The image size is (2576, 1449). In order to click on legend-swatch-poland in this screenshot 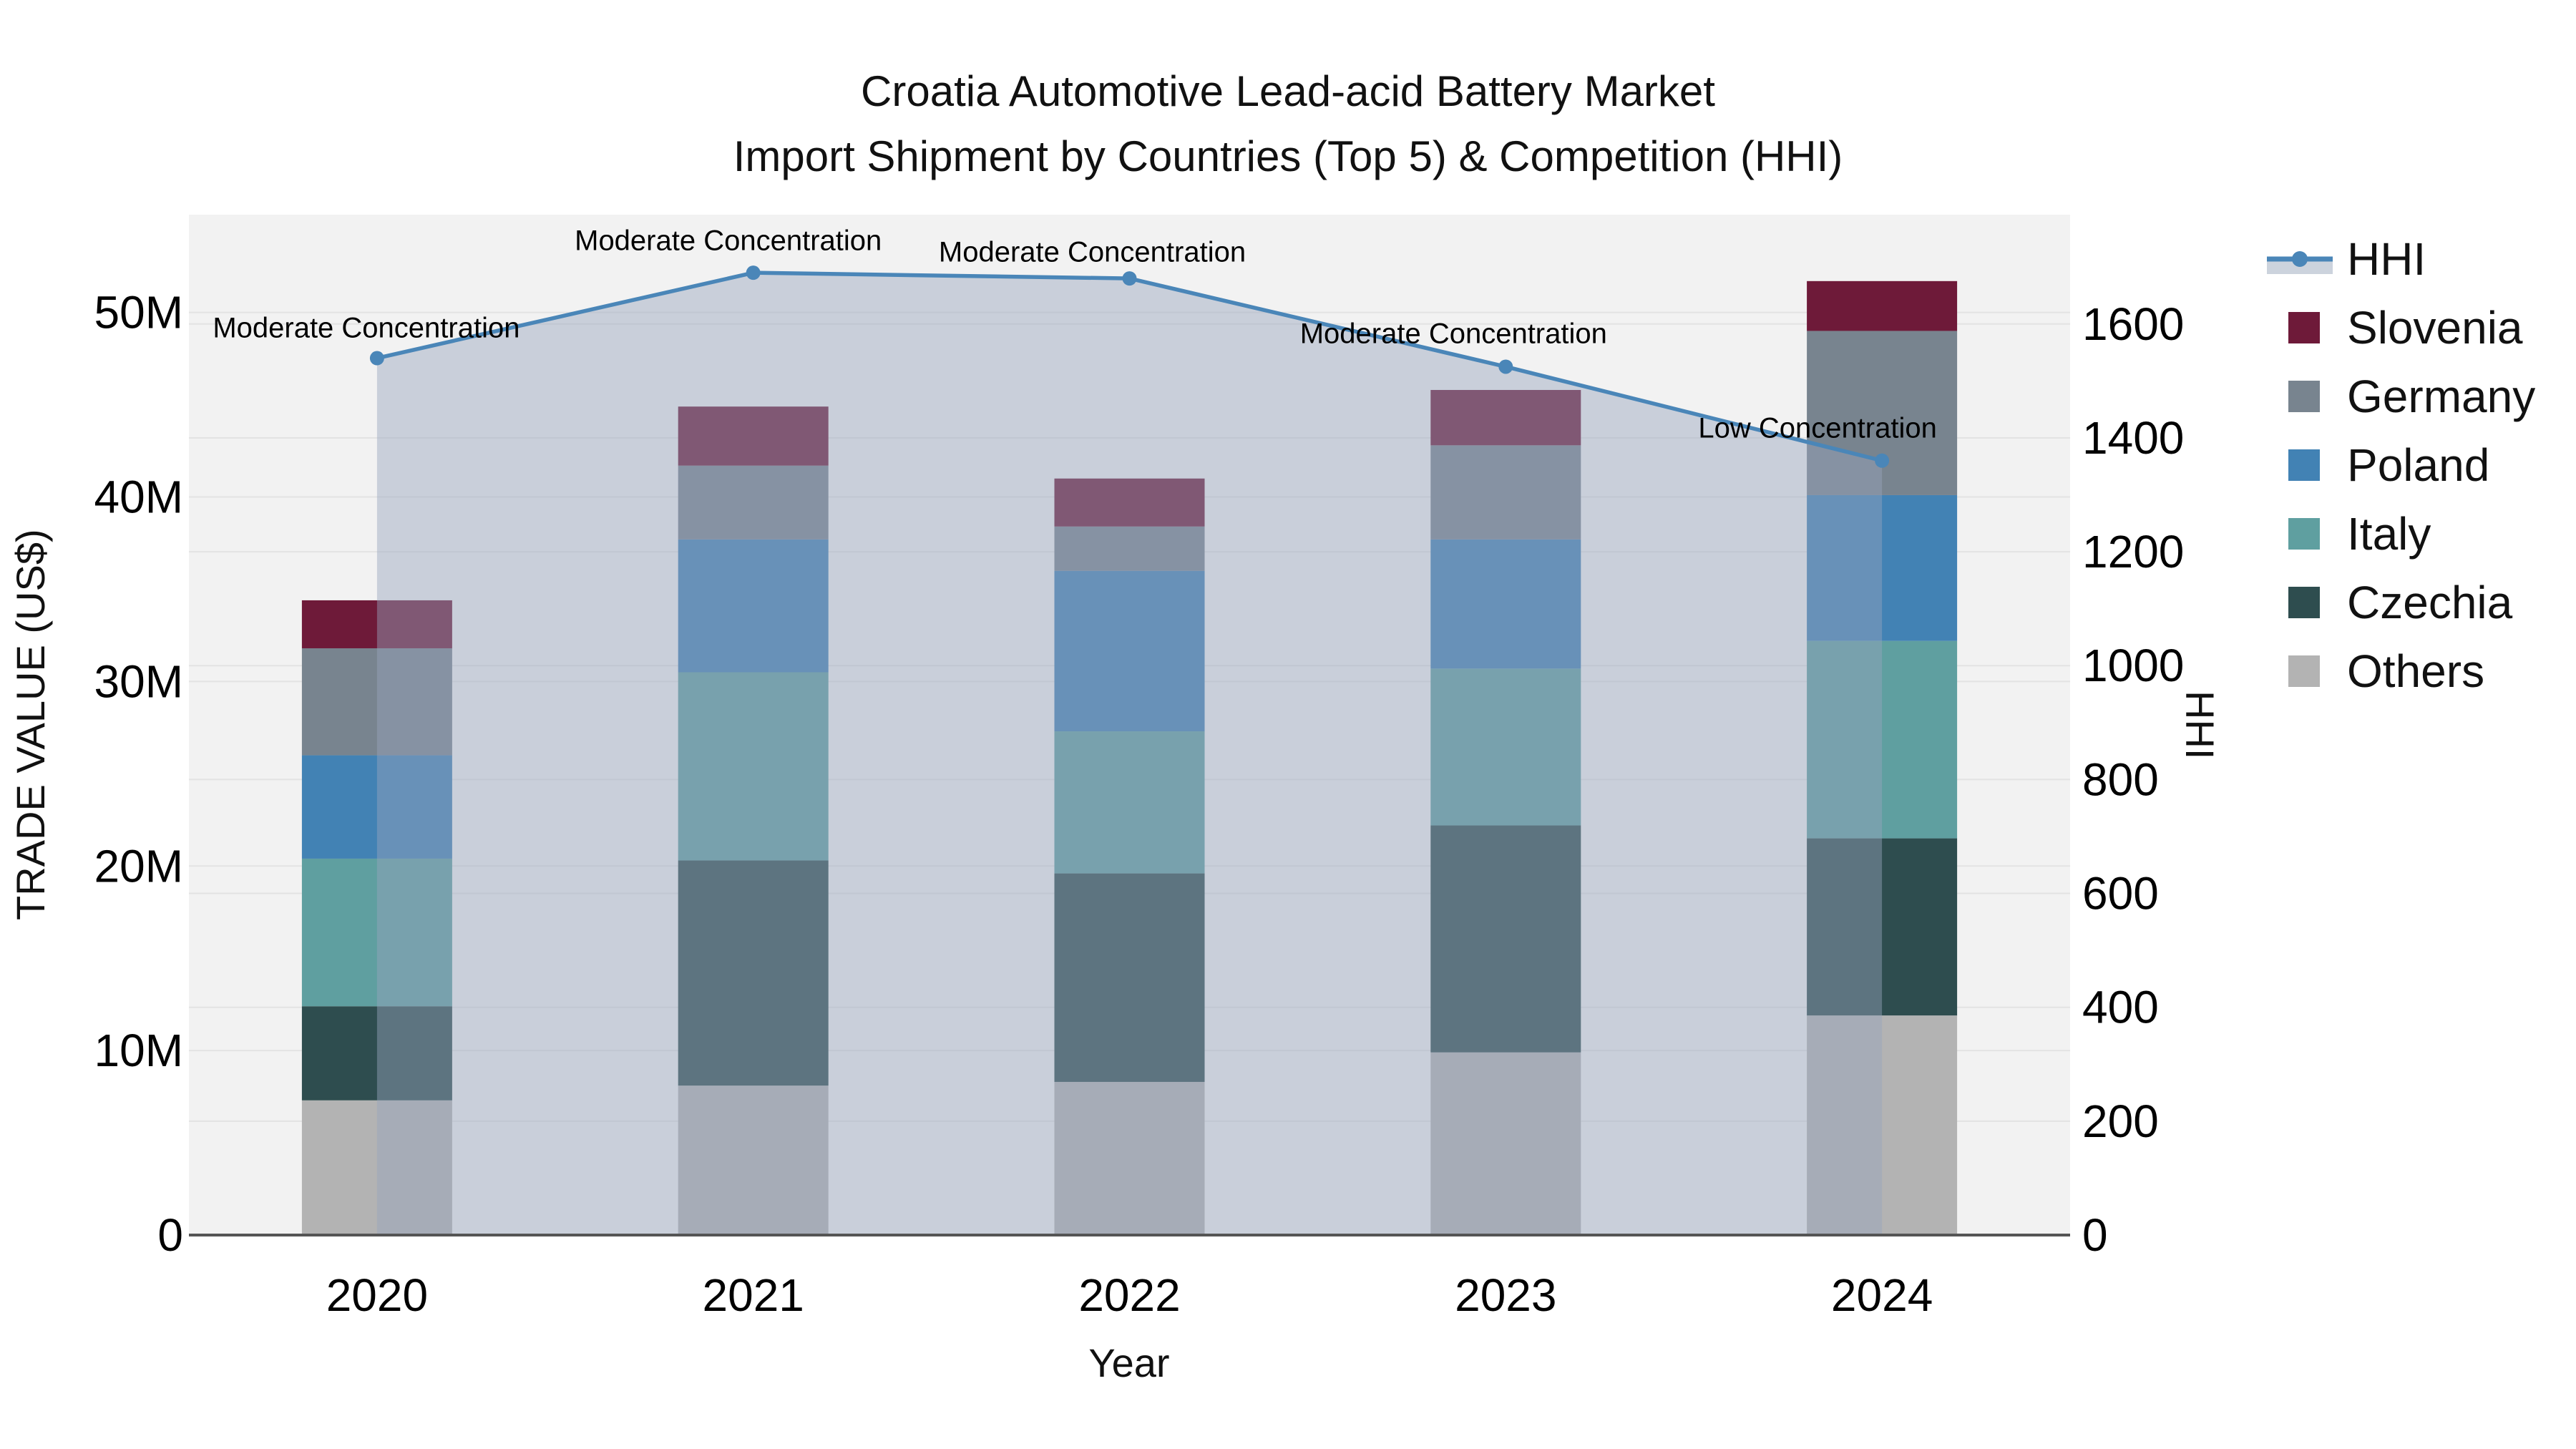, I will do `click(2304, 465)`.